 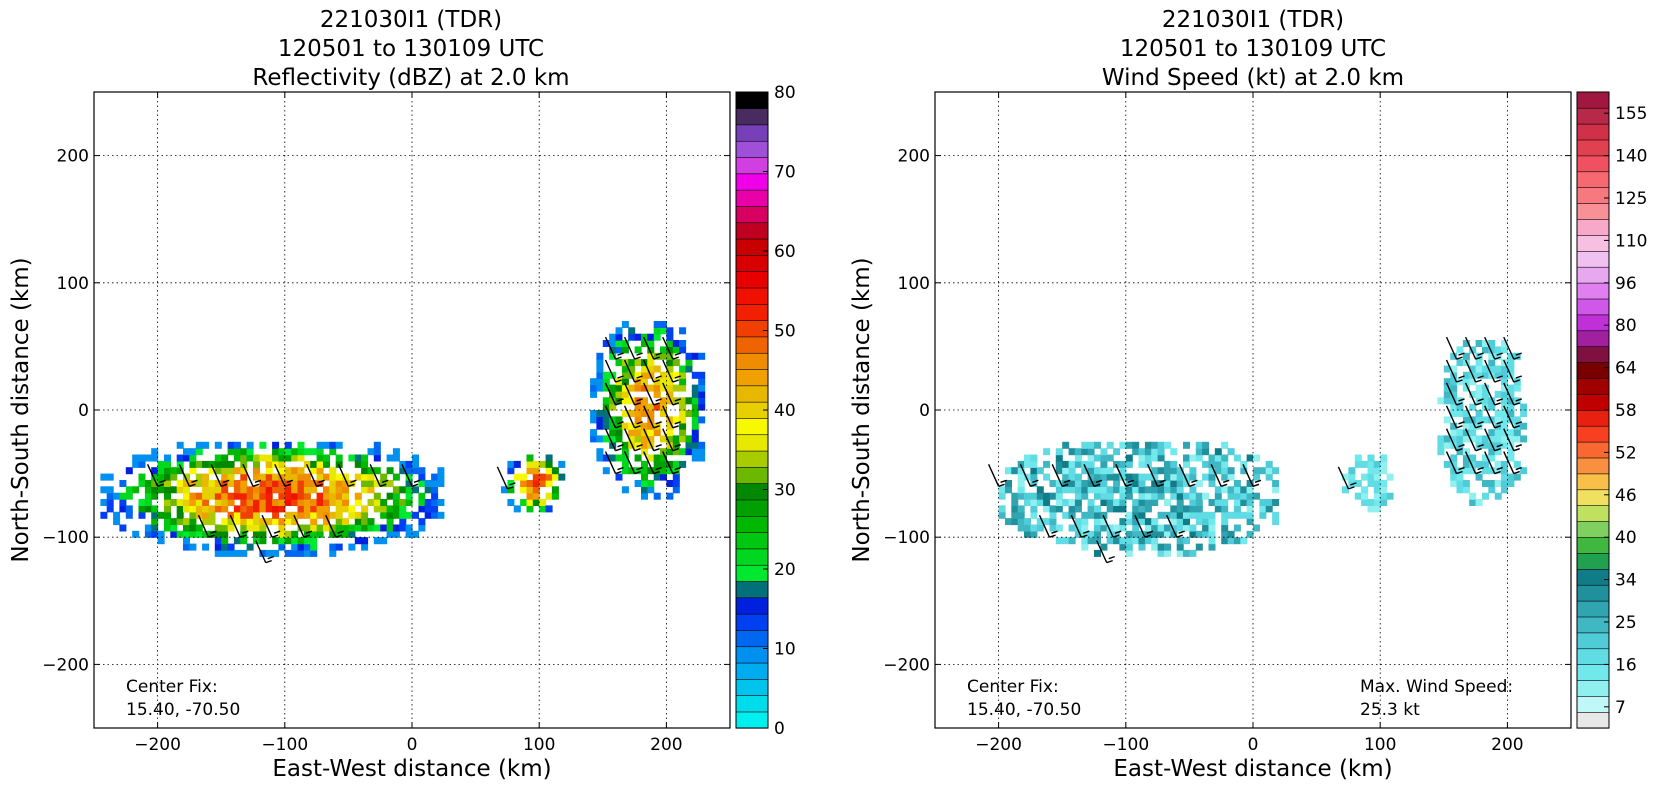 I want to click on max-wind-value: 25.3 kt, so click(x=1390, y=710).